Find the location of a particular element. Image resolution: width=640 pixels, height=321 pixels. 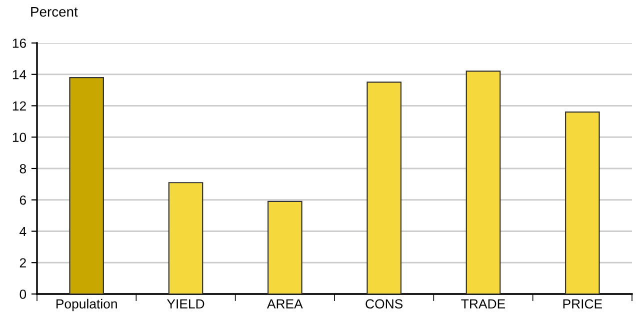

y-tick-label: 0 is located at coordinates (23, 294).